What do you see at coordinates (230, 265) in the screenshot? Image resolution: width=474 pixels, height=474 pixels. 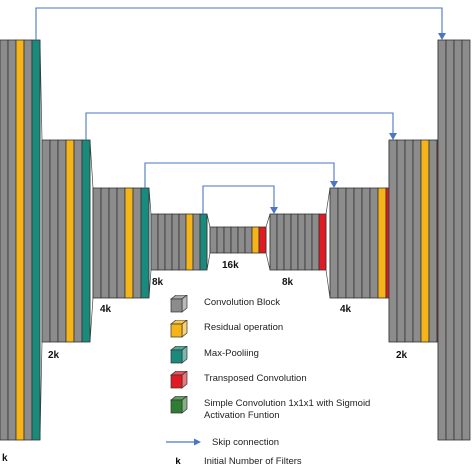 I see `label-bottleneck: 16k` at bounding box center [230, 265].